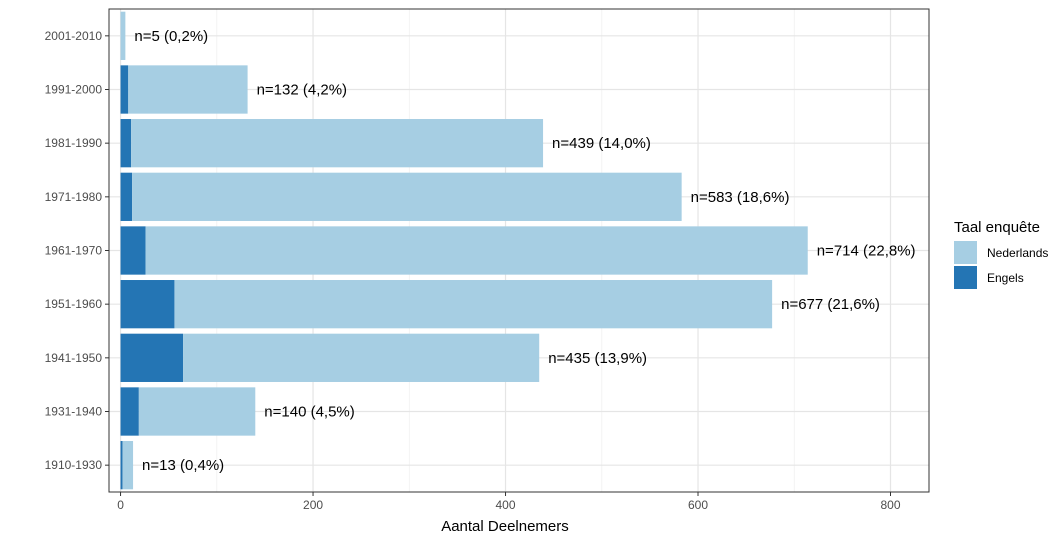 The height and width of the screenshot is (540, 1059). What do you see at coordinates (313, 505) in the screenshot?
I see `x-tick-label: 200` at bounding box center [313, 505].